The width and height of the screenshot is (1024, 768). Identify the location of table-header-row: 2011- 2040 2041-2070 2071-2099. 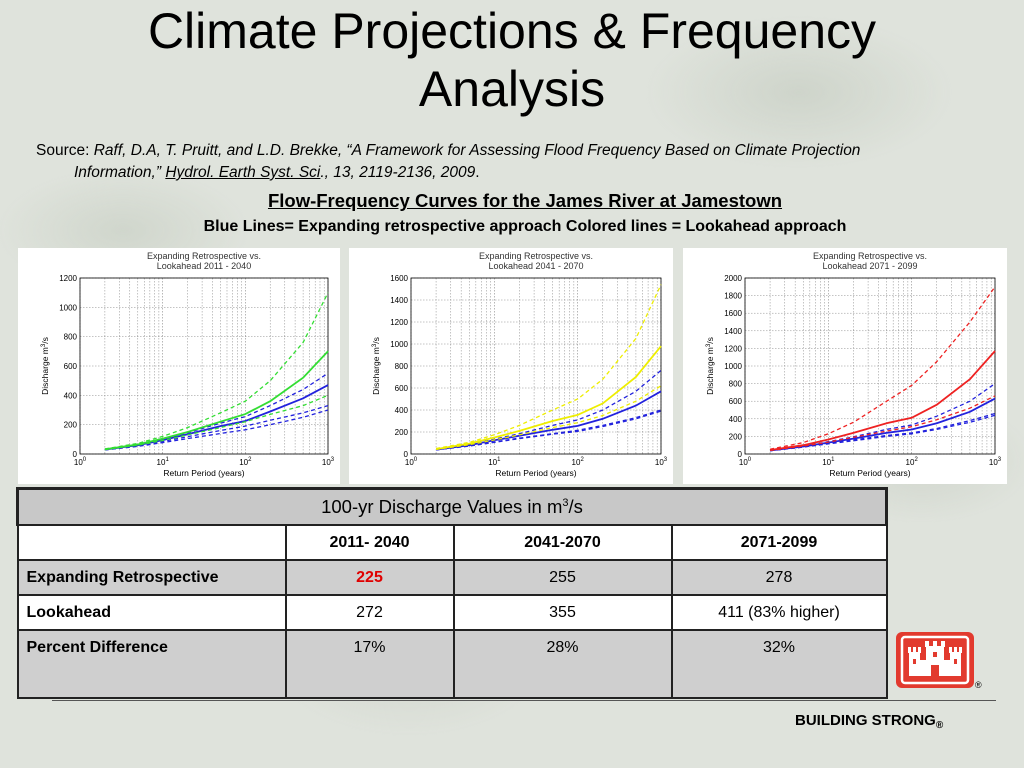
(452, 542).